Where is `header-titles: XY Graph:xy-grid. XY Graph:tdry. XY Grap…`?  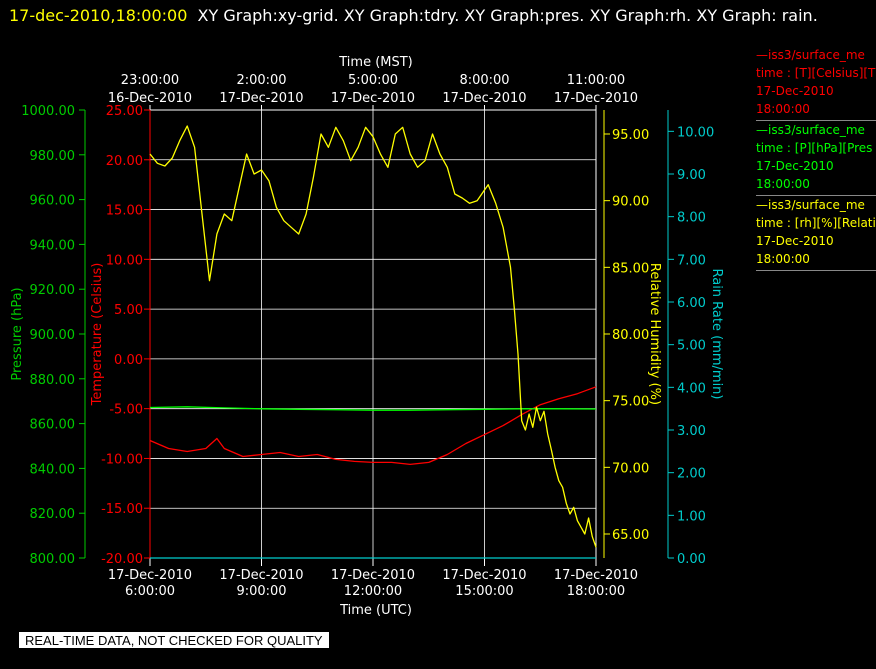 header-titles: XY Graph:xy-grid. XY Graph:tdry. XY Grap… is located at coordinates (507, 15).